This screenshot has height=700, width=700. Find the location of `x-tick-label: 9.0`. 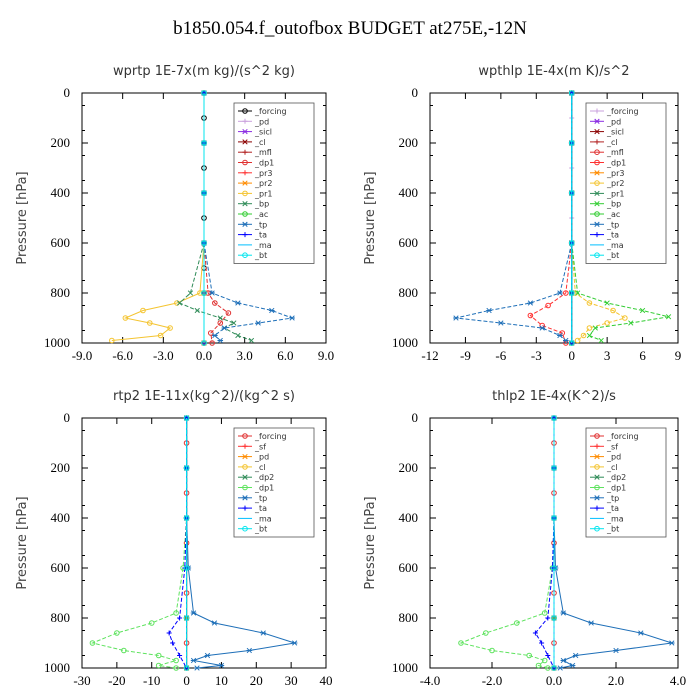

x-tick-label: 9.0 is located at coordinates (326, 355).